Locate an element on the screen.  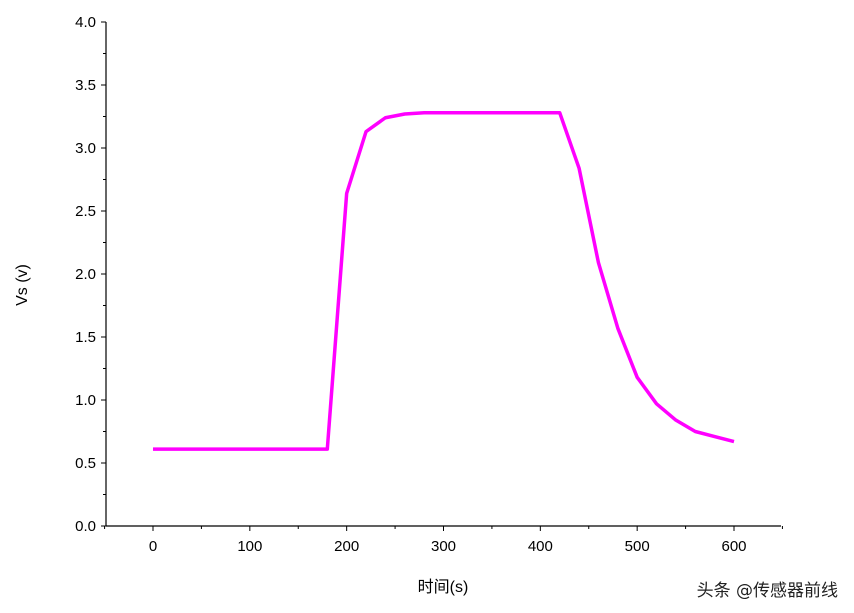
y-tick-label: 2.0 is located at coordinates (85, 274).